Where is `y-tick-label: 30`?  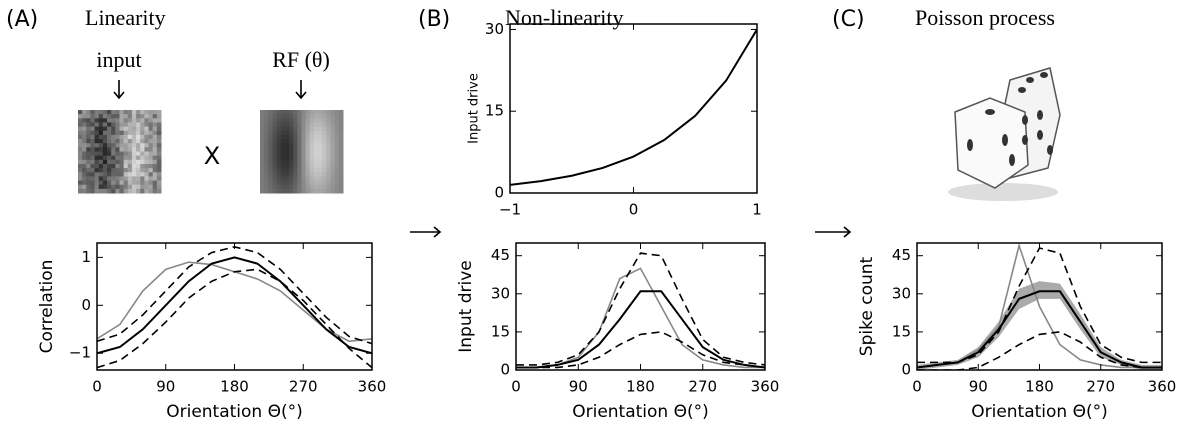
y-tick-label: 30 is located at coordinates (500, 293).